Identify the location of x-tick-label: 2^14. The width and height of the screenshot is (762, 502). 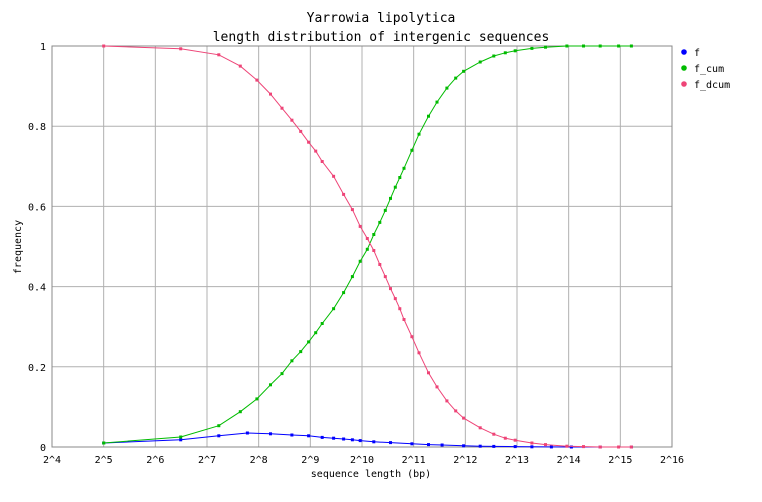
(569, 460).